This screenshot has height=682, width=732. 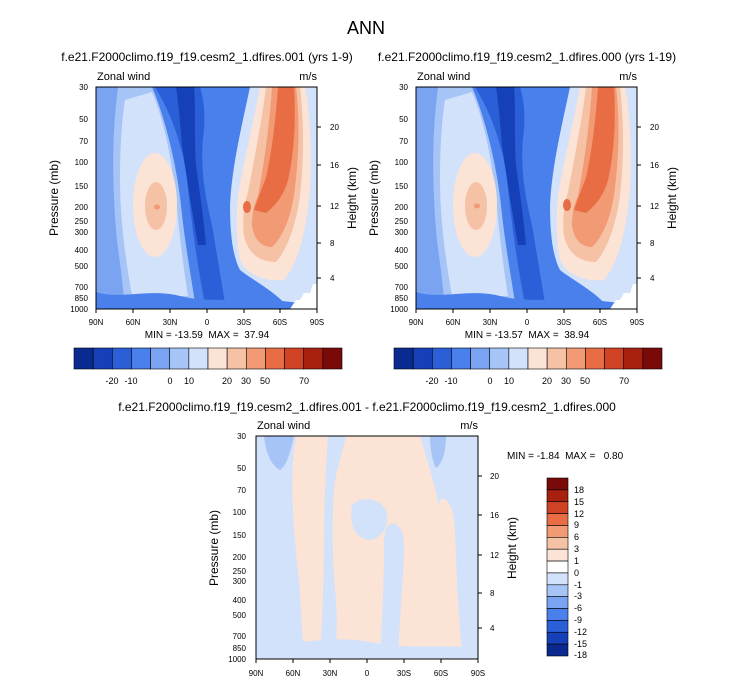 I want to click on panel-3-colorbar-tick: -3, so click(x=578, y=596).